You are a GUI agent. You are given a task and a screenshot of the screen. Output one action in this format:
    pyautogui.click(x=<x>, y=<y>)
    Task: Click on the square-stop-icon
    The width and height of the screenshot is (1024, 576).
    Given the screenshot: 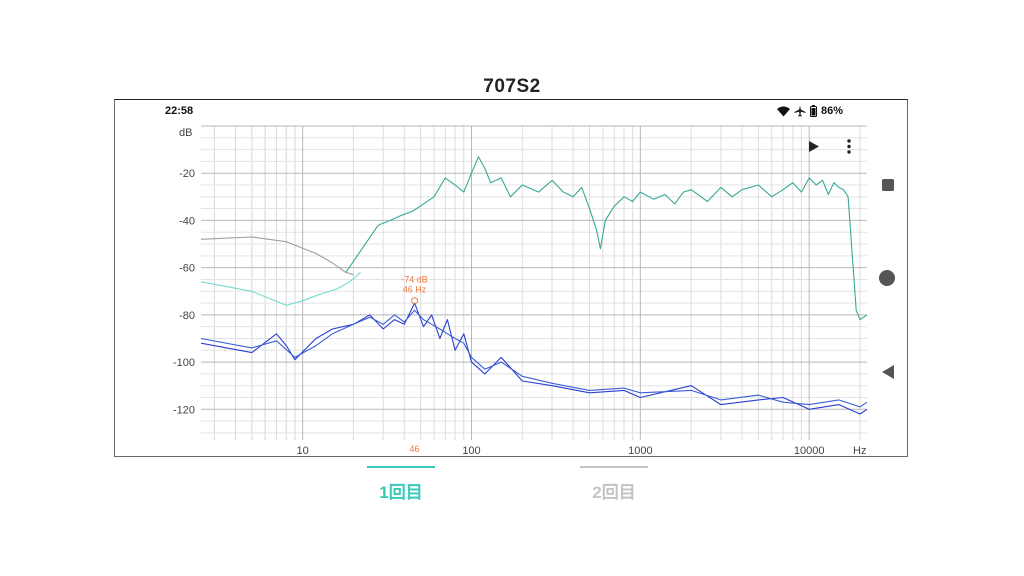 What is the action you would take?
    pyautogui.click(x=888, y=185)
    